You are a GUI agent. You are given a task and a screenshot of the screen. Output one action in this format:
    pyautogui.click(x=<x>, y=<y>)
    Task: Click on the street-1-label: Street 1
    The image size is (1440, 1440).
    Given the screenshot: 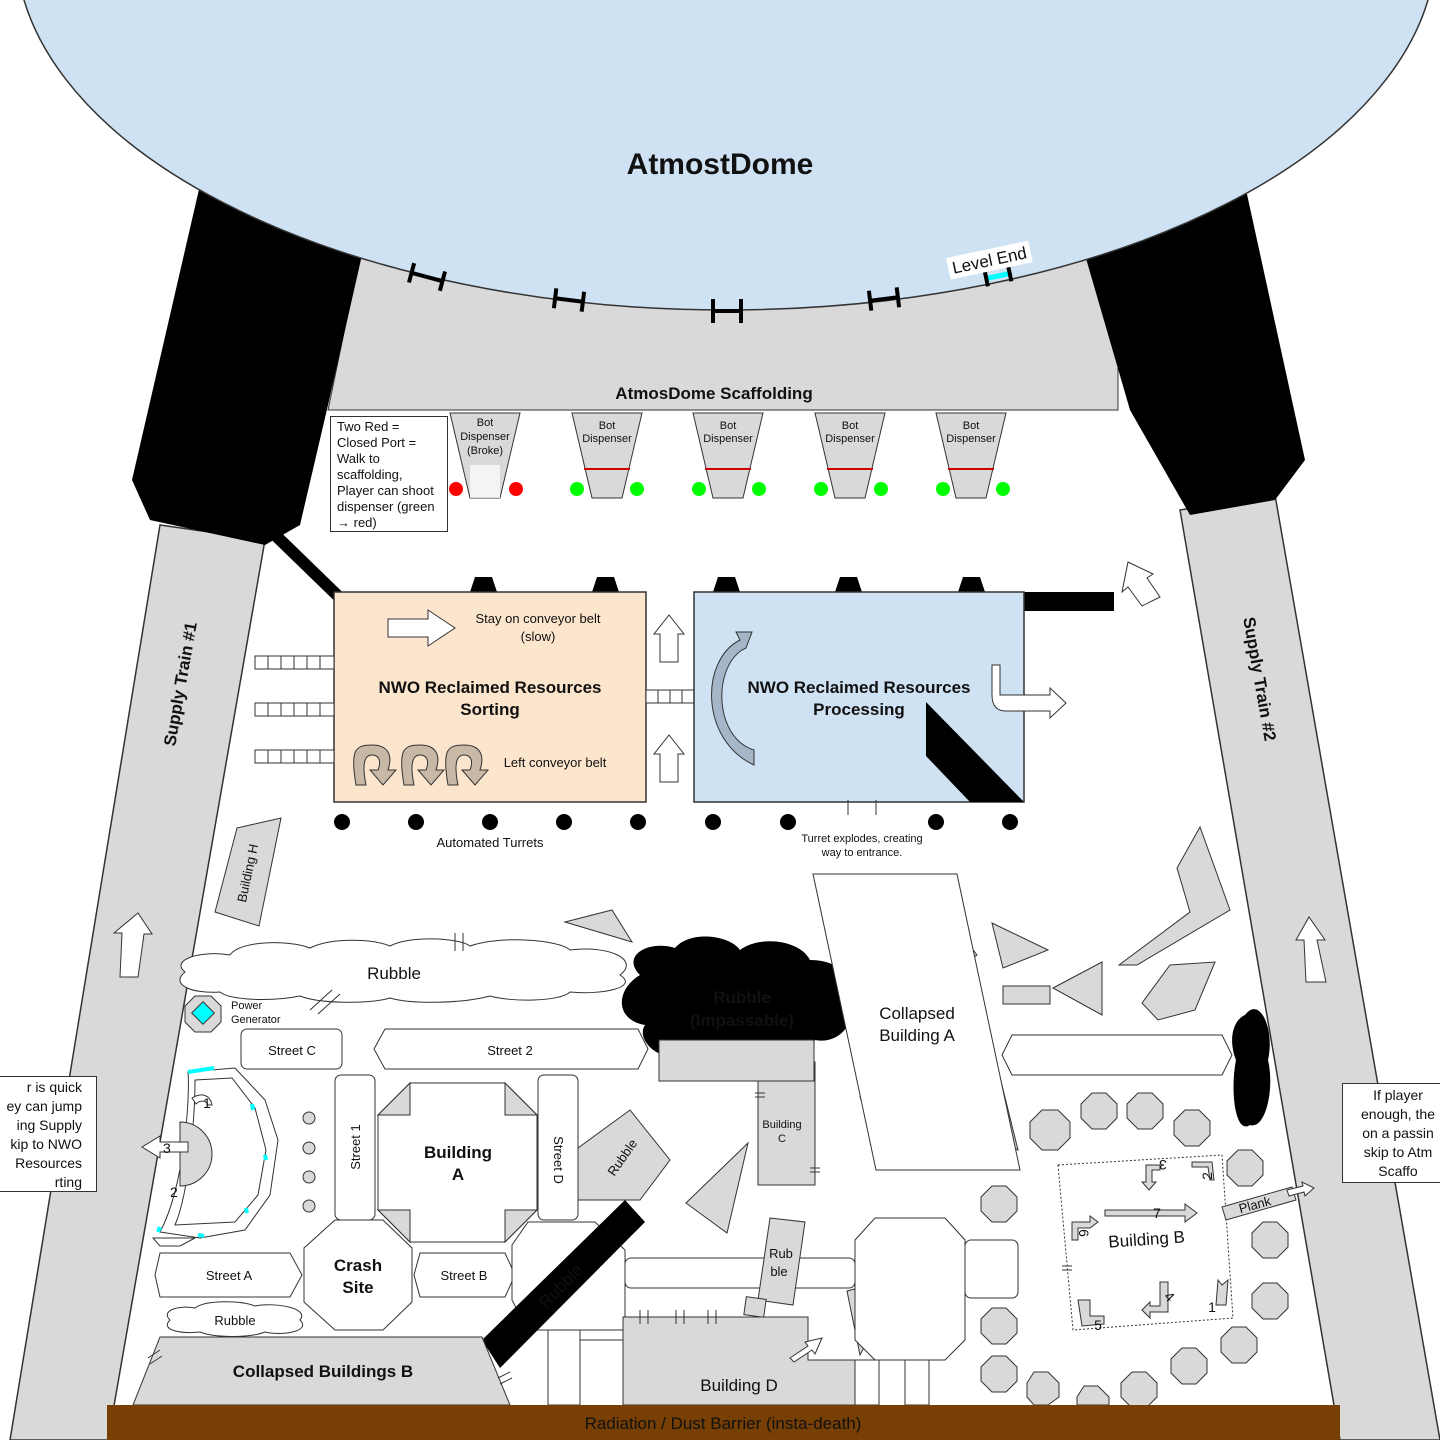 What is the action you would take?
    pyautogui.click(x=355, y=1147)
    